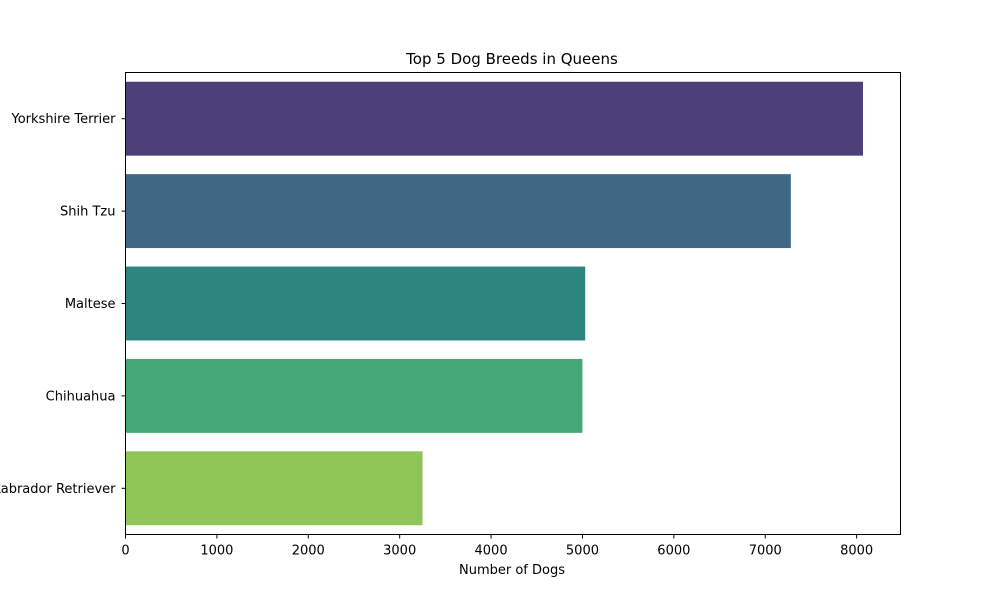  Describe the element at coordinates (582, 551) in the screenshot. I see `x-tick-label: 5000` at that location.